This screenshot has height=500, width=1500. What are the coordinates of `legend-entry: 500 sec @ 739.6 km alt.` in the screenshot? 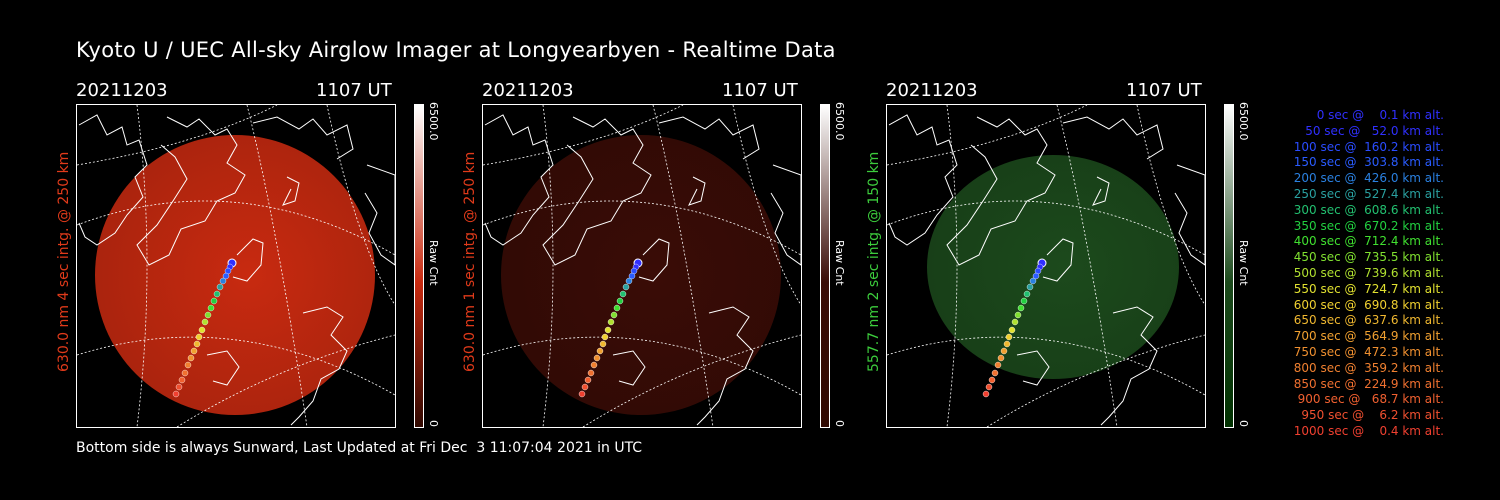 It's located at (1368, 272).